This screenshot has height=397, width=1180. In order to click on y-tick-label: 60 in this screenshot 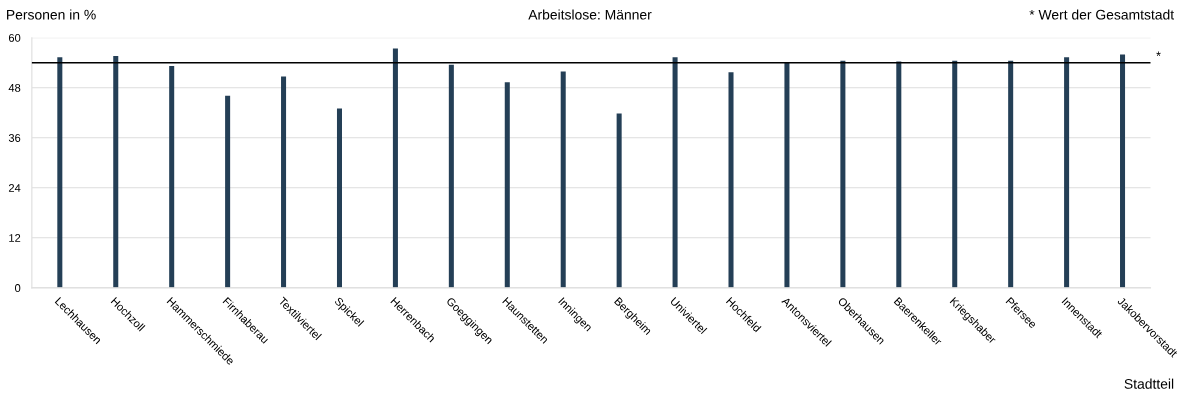, I will do `click(14, 37)`.